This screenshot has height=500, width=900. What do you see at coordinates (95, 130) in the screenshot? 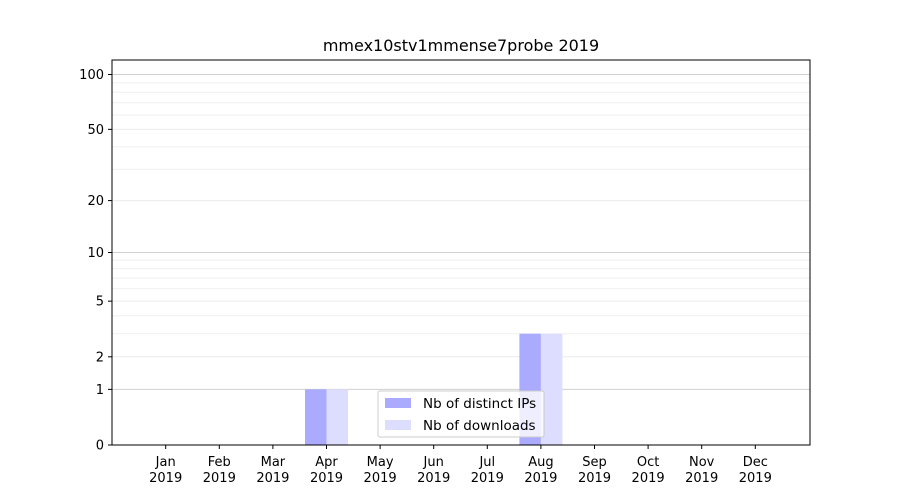
I see `y-tick-label: 50` at bounding box center [95, 130].